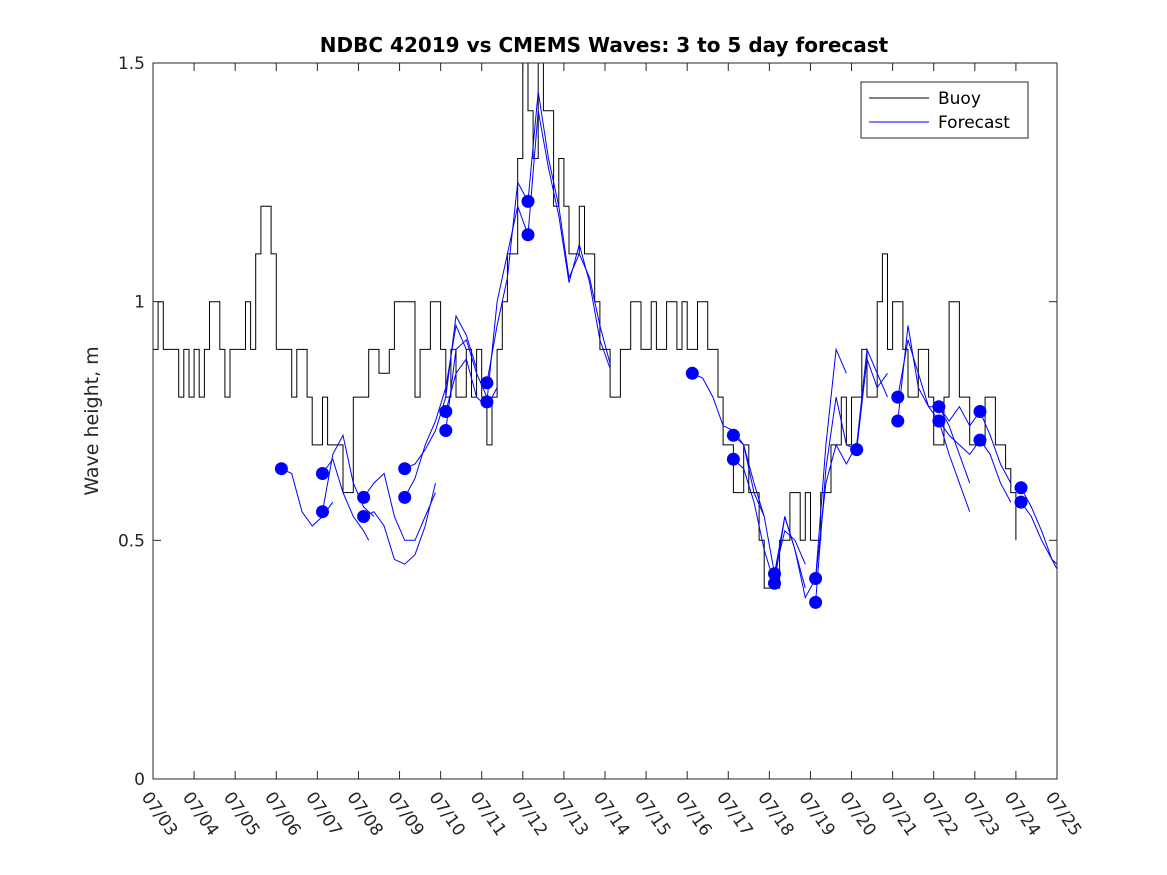 The image size is (1167, 875). Describe the element at coordinates (139, 780) in the screenshot. I see `y-tick-label-0: 0` at that location.